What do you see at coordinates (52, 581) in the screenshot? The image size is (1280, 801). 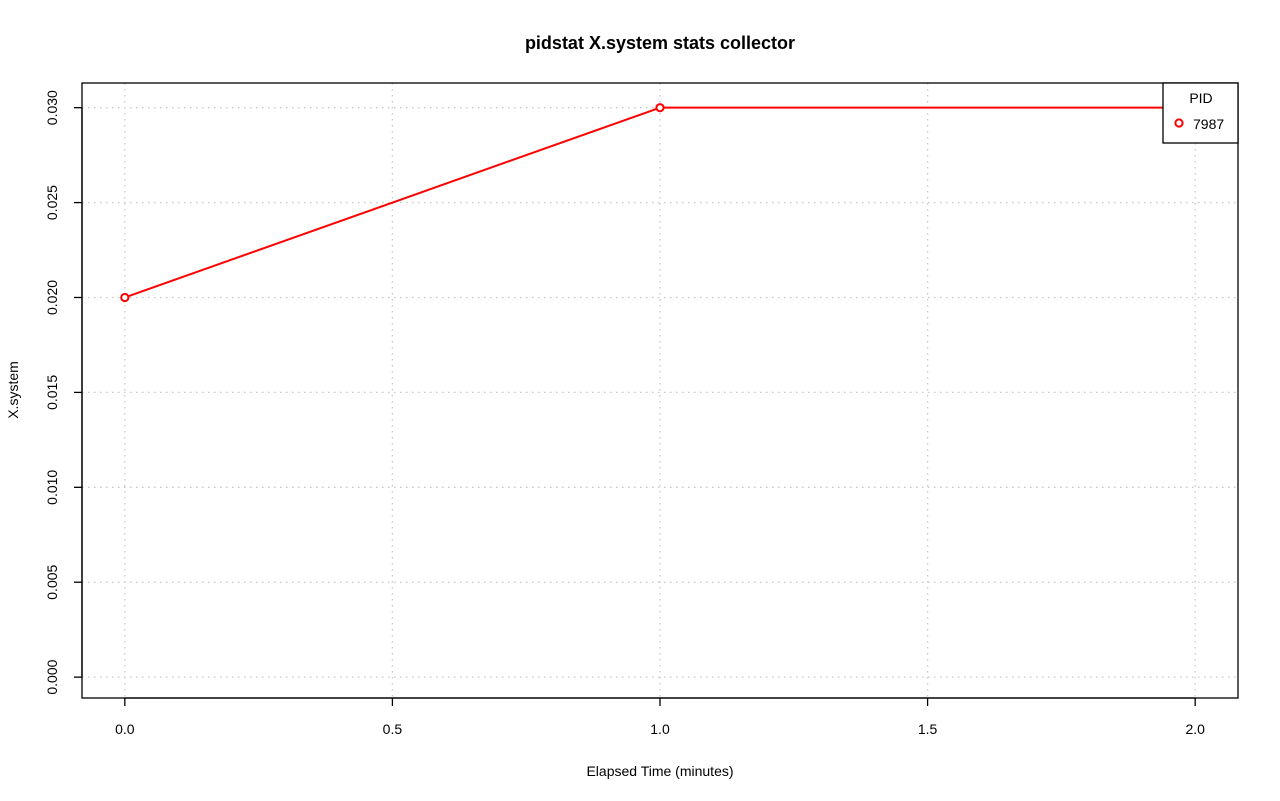 I see `y-tick-label: 0.005` at bounding box center [52, 581].